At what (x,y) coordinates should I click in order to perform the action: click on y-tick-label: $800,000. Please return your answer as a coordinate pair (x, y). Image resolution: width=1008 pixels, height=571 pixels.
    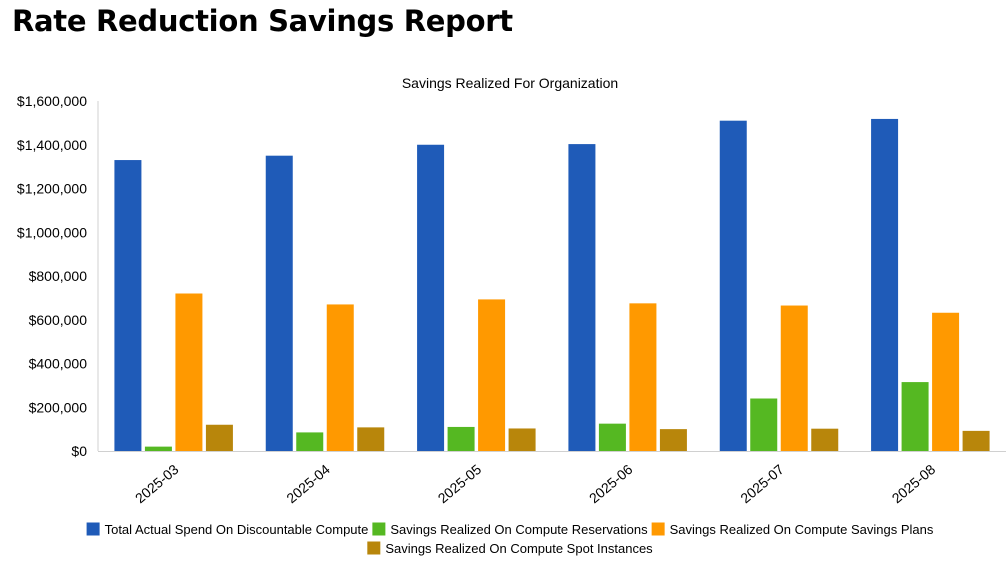
    Looking at the image, I should click on (58, 276).